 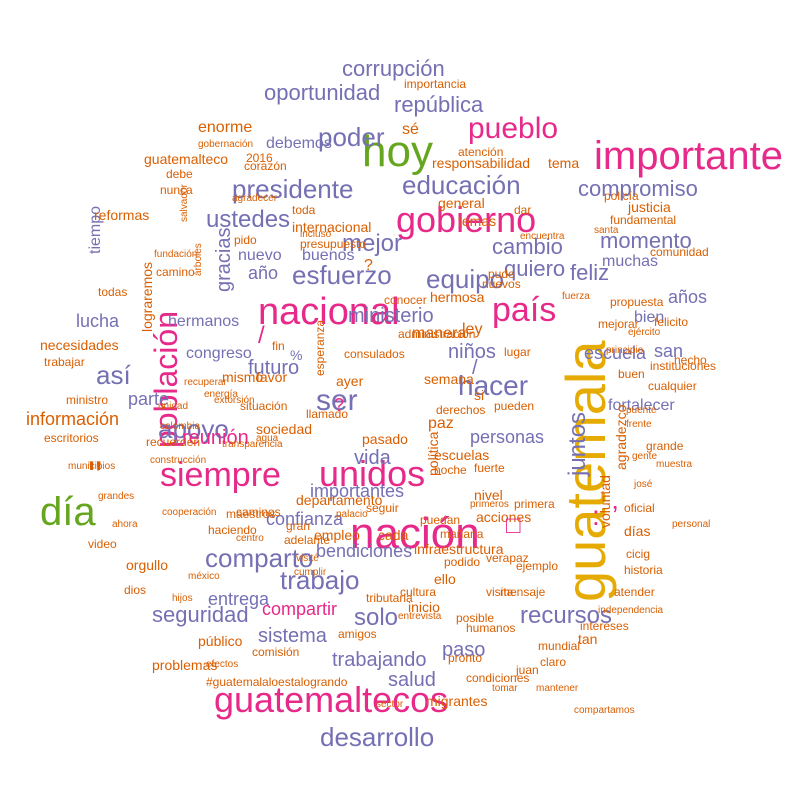 I want to click on word-humanos: humanos, so click(x=491, y=628).